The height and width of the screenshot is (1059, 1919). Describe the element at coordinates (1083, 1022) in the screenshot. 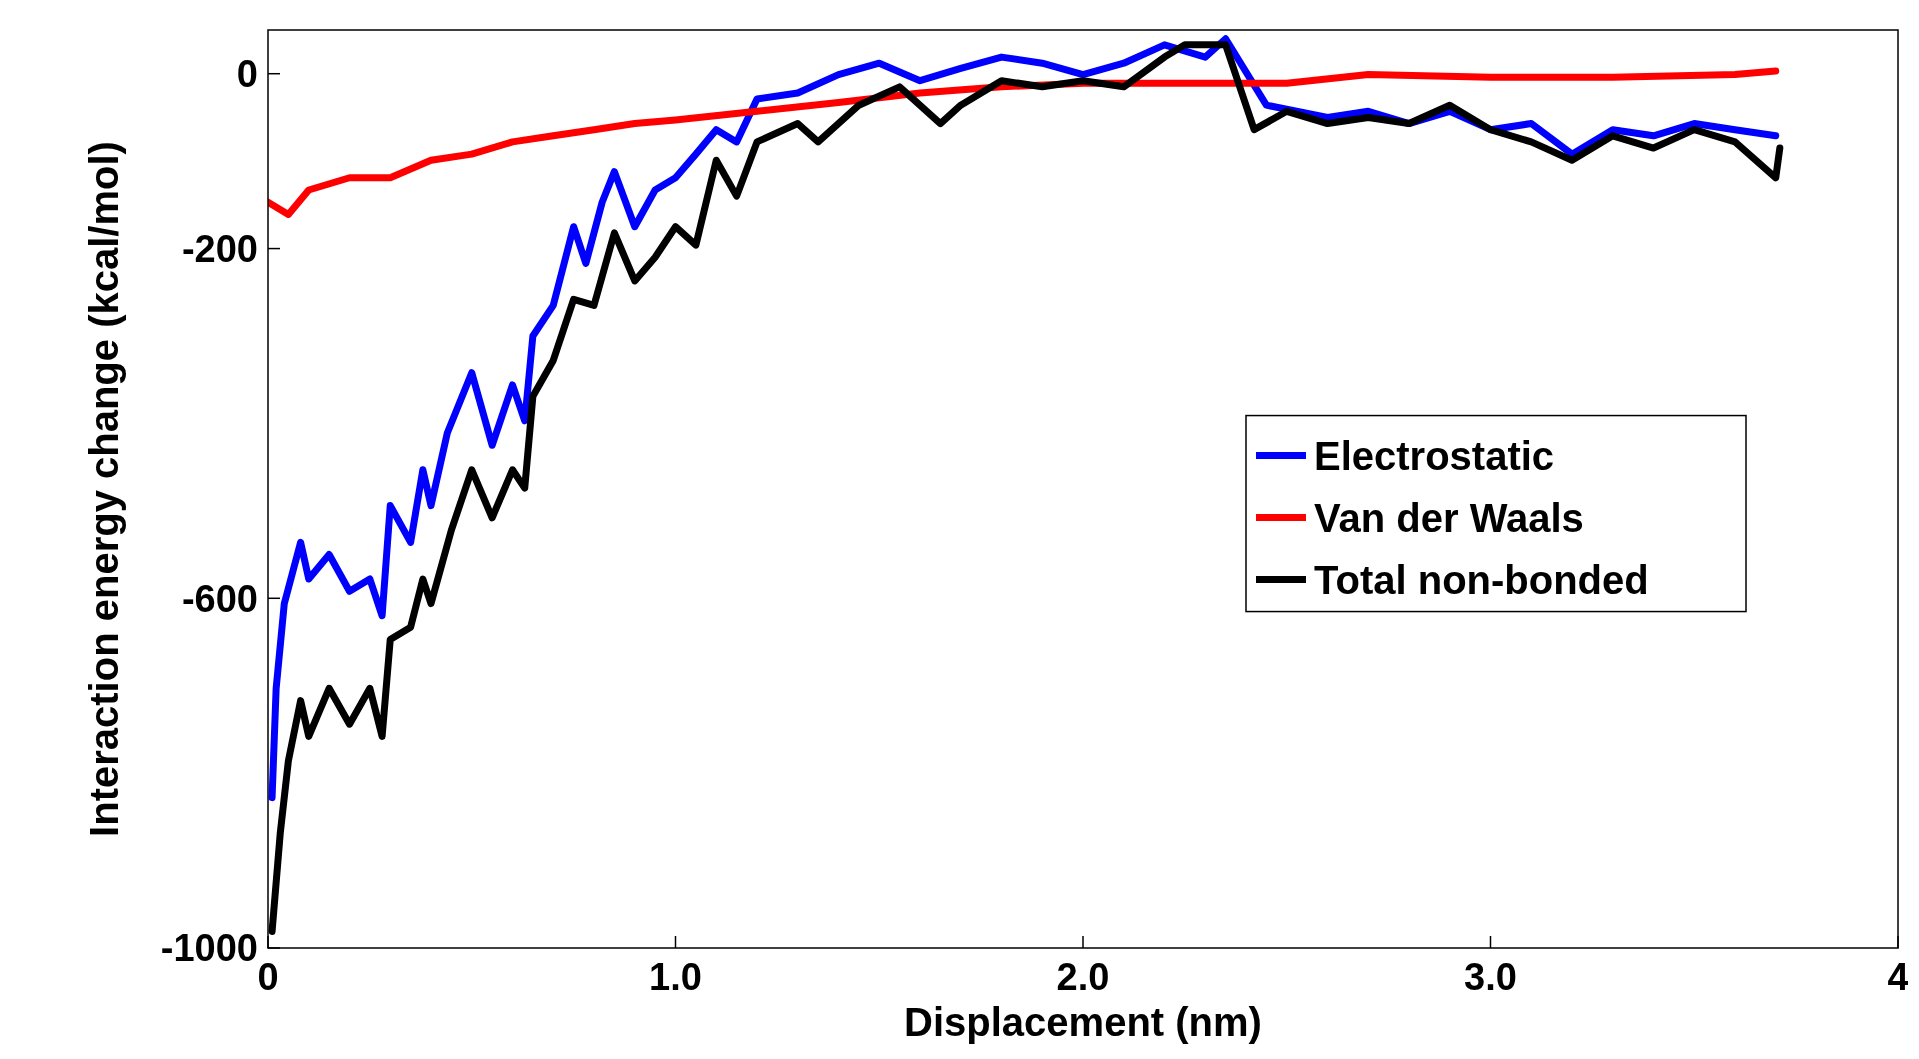

I see `x-axis-title: Displacement (nm)` at that location.